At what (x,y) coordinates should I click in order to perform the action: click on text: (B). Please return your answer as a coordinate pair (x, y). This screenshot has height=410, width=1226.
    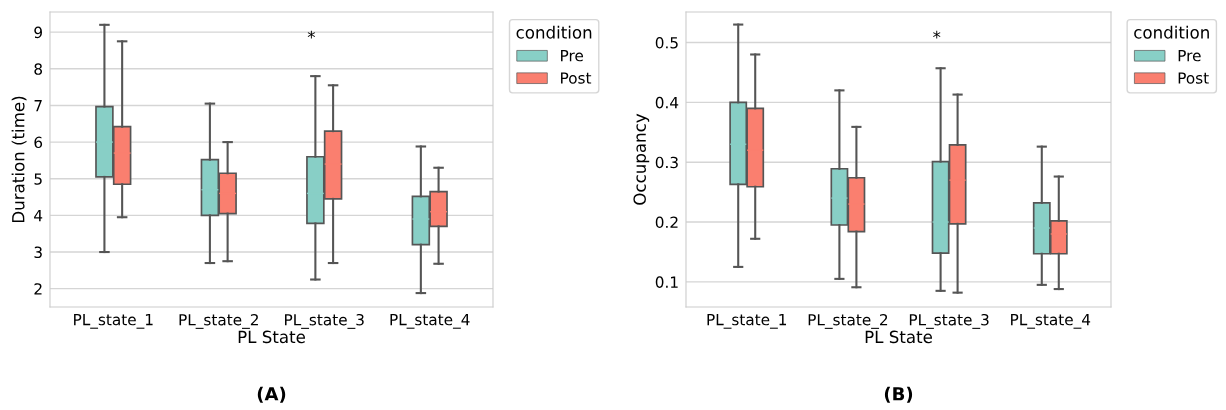
    Looking at the image, I should click on (898, 394).